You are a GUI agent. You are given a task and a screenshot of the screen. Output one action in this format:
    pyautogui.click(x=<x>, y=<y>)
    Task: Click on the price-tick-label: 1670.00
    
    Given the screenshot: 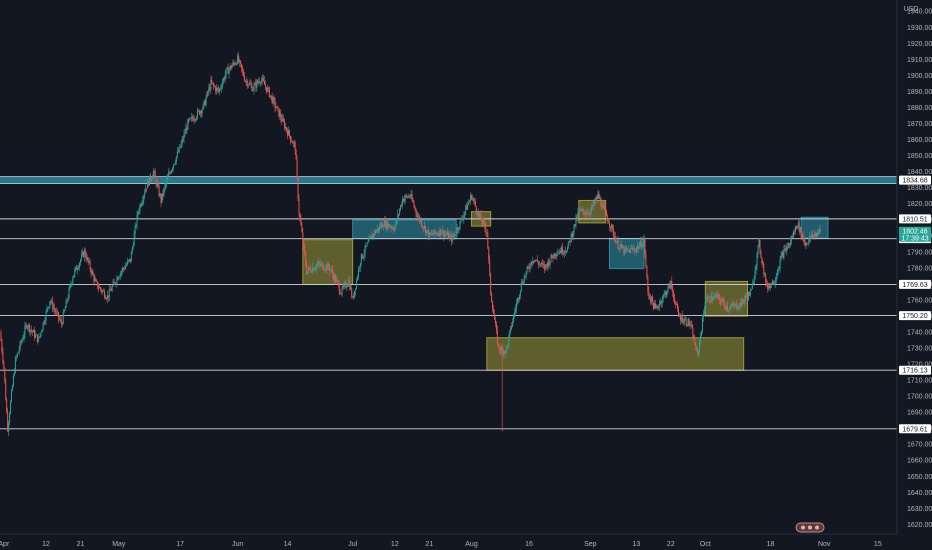 What is the action you would take?
    pyautogui.click(x=919, y=445)
    